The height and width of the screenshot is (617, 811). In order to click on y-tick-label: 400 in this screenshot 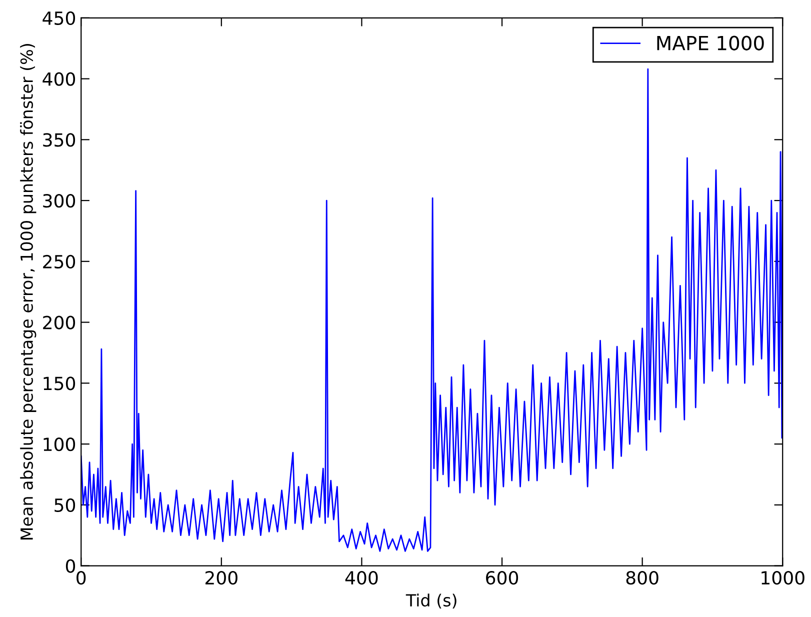, I will do `click(59, 79)`.